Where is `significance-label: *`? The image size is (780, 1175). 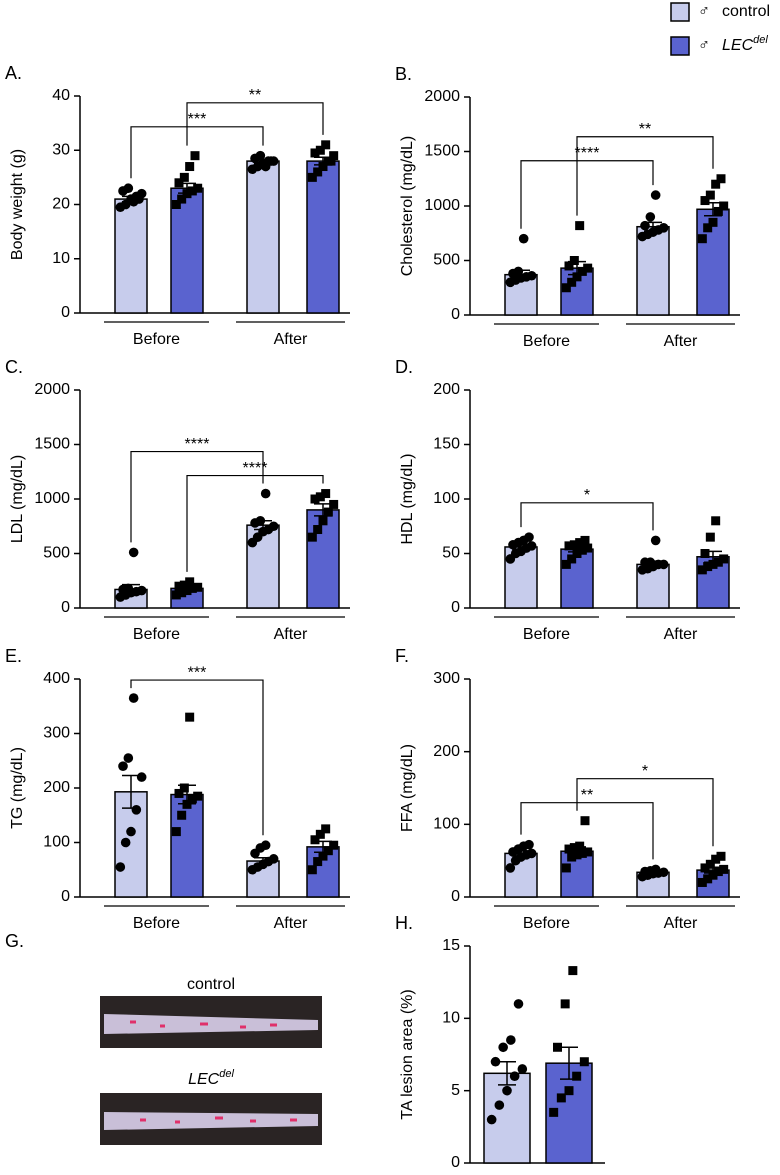 significance-label: * is located at coordinates (587, 495).